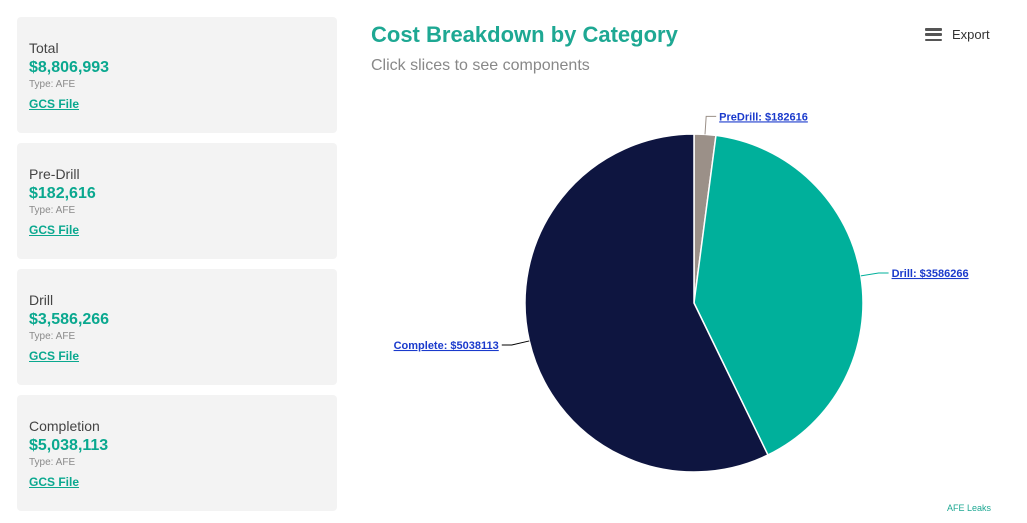 This screenshot has width=1027, height=523. I want to click on card-value: $182,616, so click(62, 193).